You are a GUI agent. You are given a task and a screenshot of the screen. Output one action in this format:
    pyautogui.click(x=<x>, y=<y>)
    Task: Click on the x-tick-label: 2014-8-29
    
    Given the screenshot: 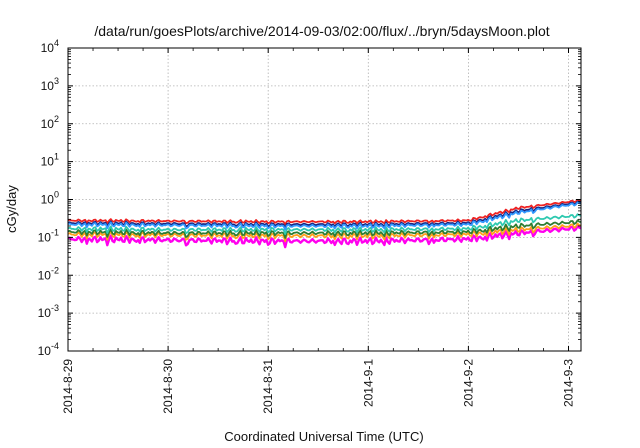 What is the action you would take?
    pyautogui.click(x=68, y=386)
    